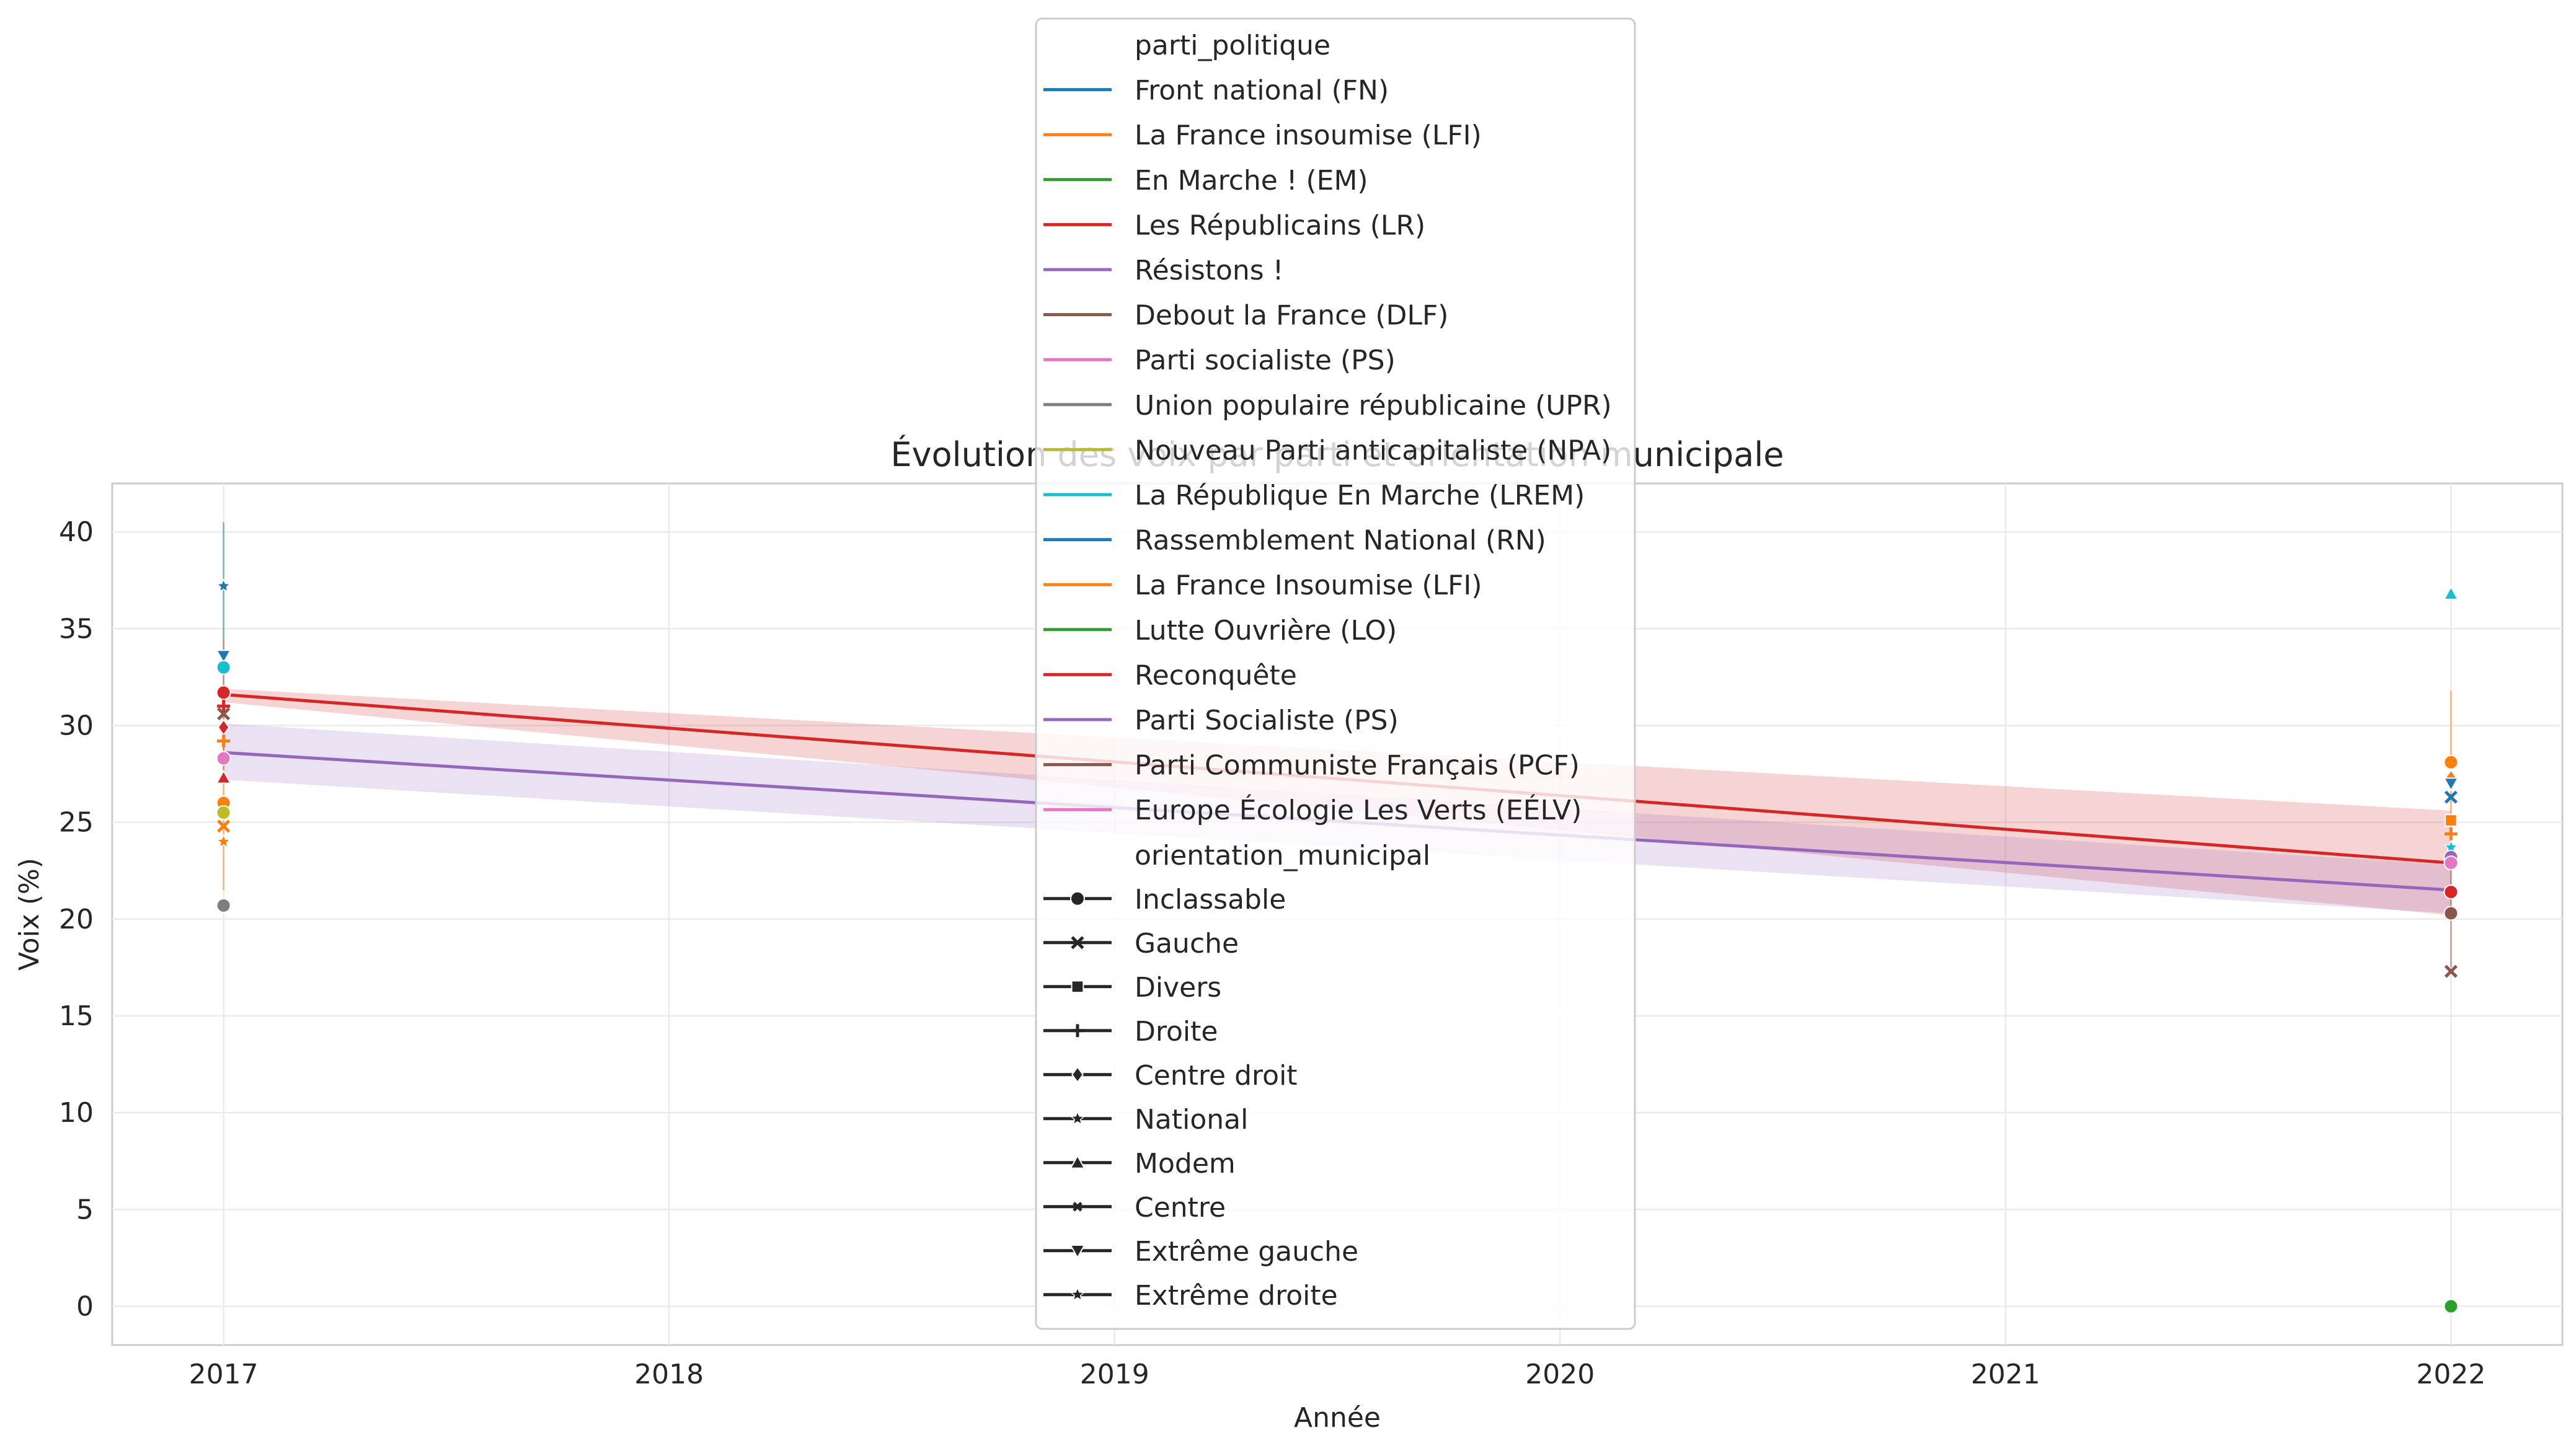 The width and height of the screenshot is (2576, 1451). Describe the element at coordinates (1216, 1076) in the screenshot. I see `legend-style-label: Centre droit` at that location.